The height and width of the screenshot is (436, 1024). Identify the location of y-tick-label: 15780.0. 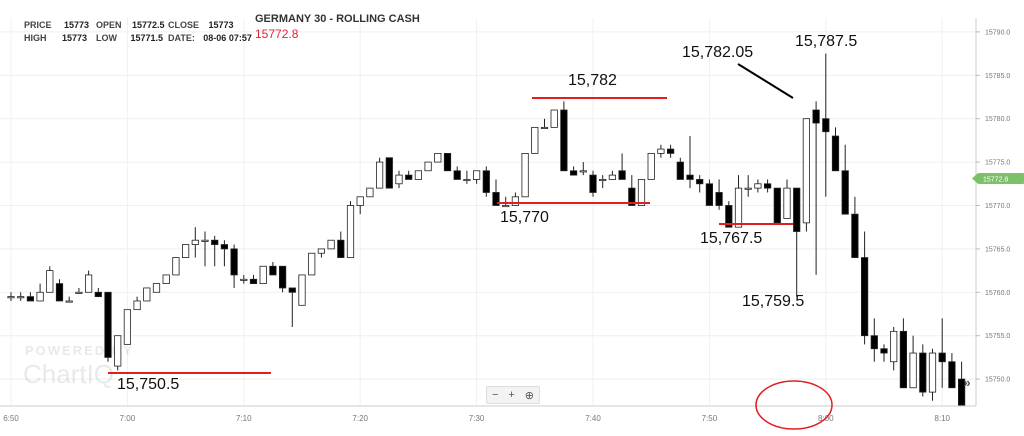
(997, 119).